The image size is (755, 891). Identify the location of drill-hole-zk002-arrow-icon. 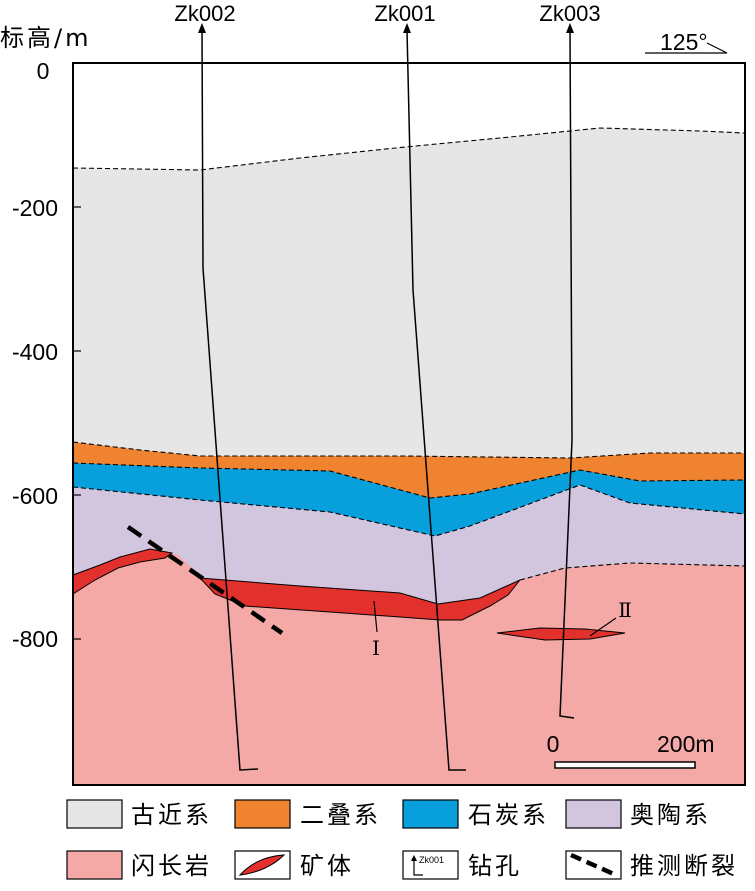
(202, 28).